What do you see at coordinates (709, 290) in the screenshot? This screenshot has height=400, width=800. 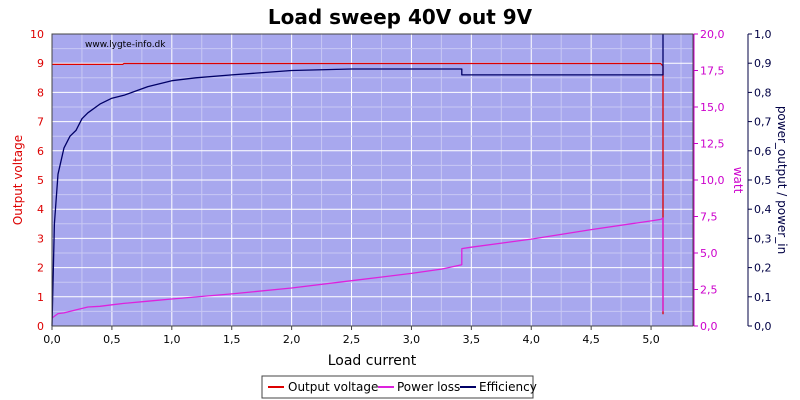 I see `y-mid-tick-label: 2,5` at bounding box center [709, 290].